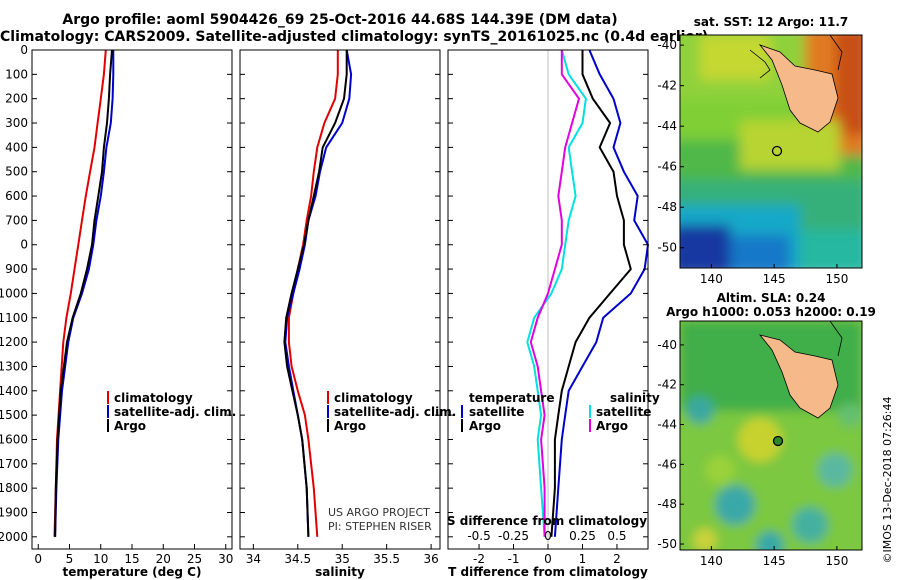 The height and width of the screenshot is (580, 900). What do you see at coordinates (547, 521) in the screenshot?
I see `s-difference-label: S difference from climatology` at bounding box center [547, 521].